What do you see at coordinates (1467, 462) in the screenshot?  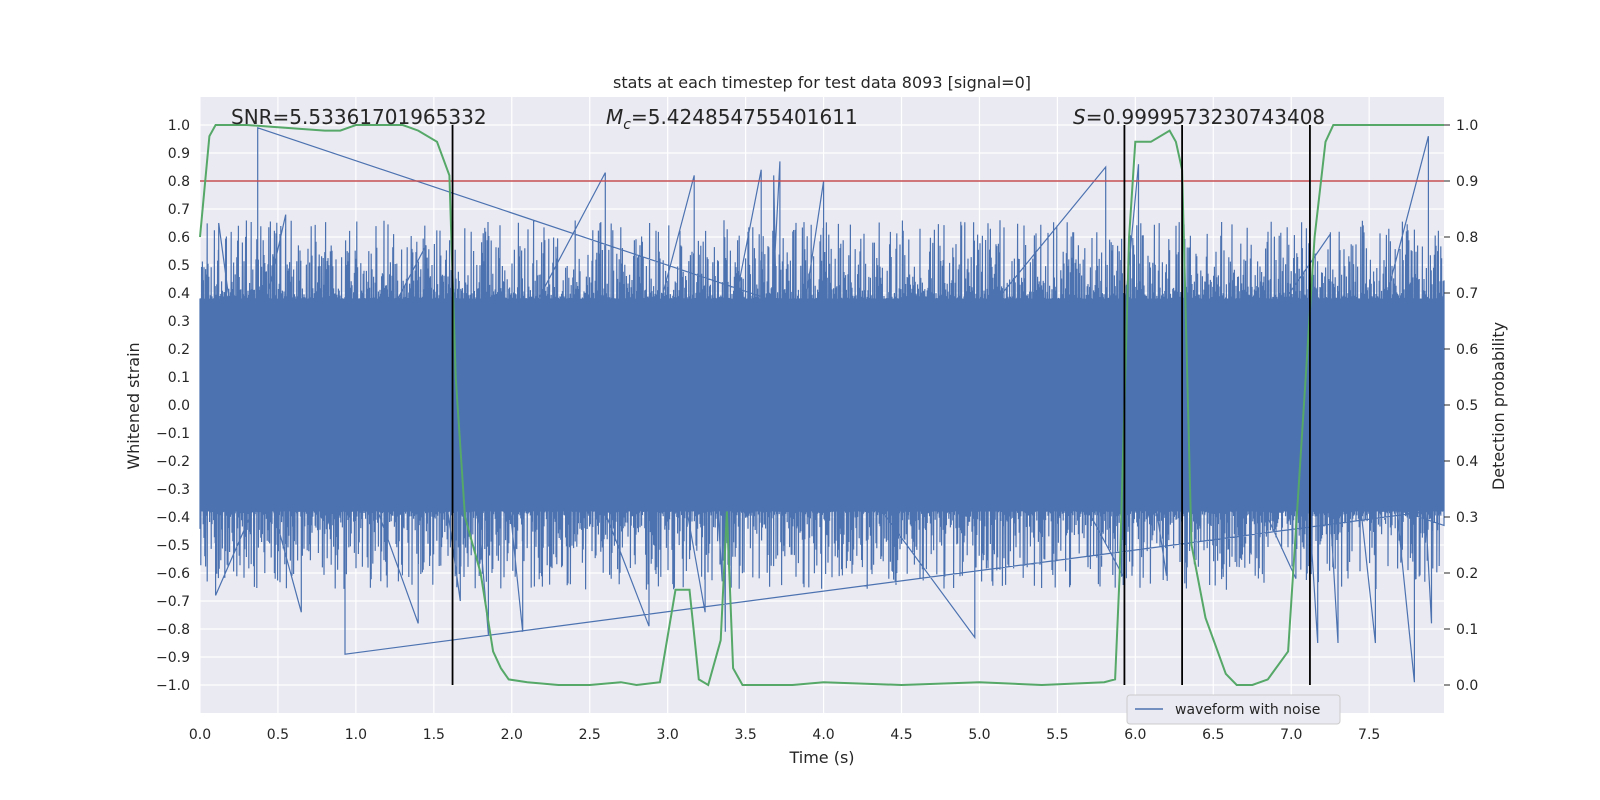 I see `right-y-tick-label: 0.4` at bounding box center [1467, 462].